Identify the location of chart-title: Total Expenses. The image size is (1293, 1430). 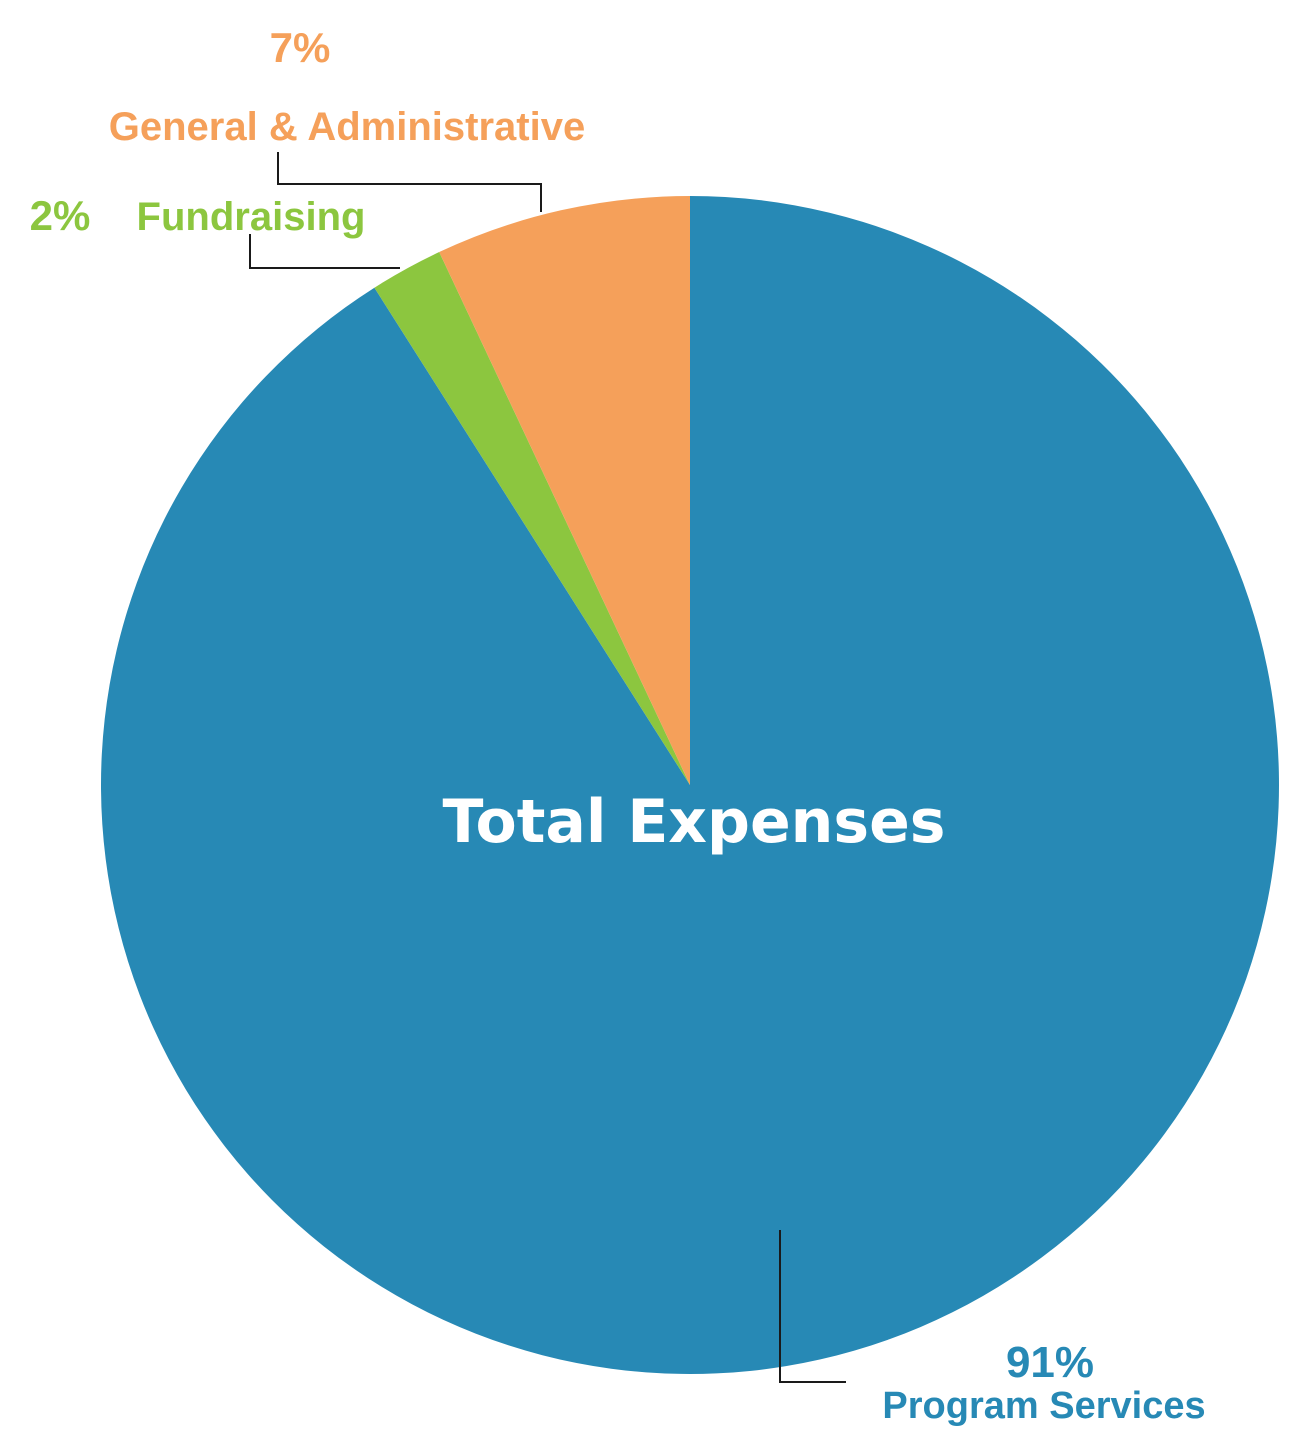
(694, 822).